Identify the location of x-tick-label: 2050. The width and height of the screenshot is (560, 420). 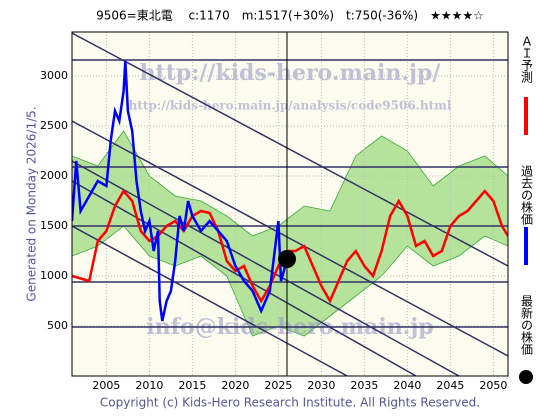
(493, 385).